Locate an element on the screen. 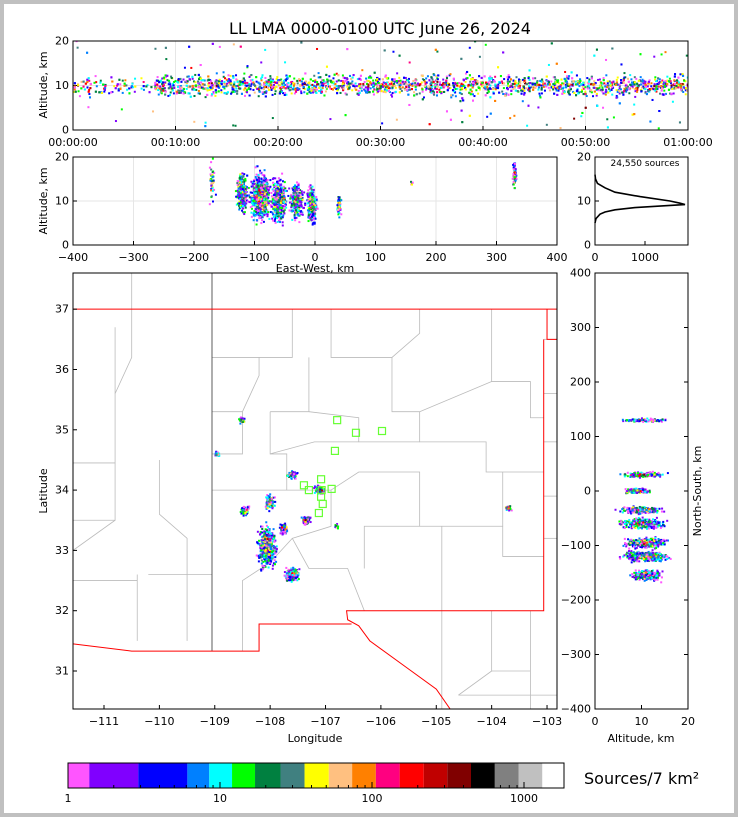 This screenshot has width=738, height=817. time-height-x-tick-label: 00:20:00 is located at coordinates (277, 142).